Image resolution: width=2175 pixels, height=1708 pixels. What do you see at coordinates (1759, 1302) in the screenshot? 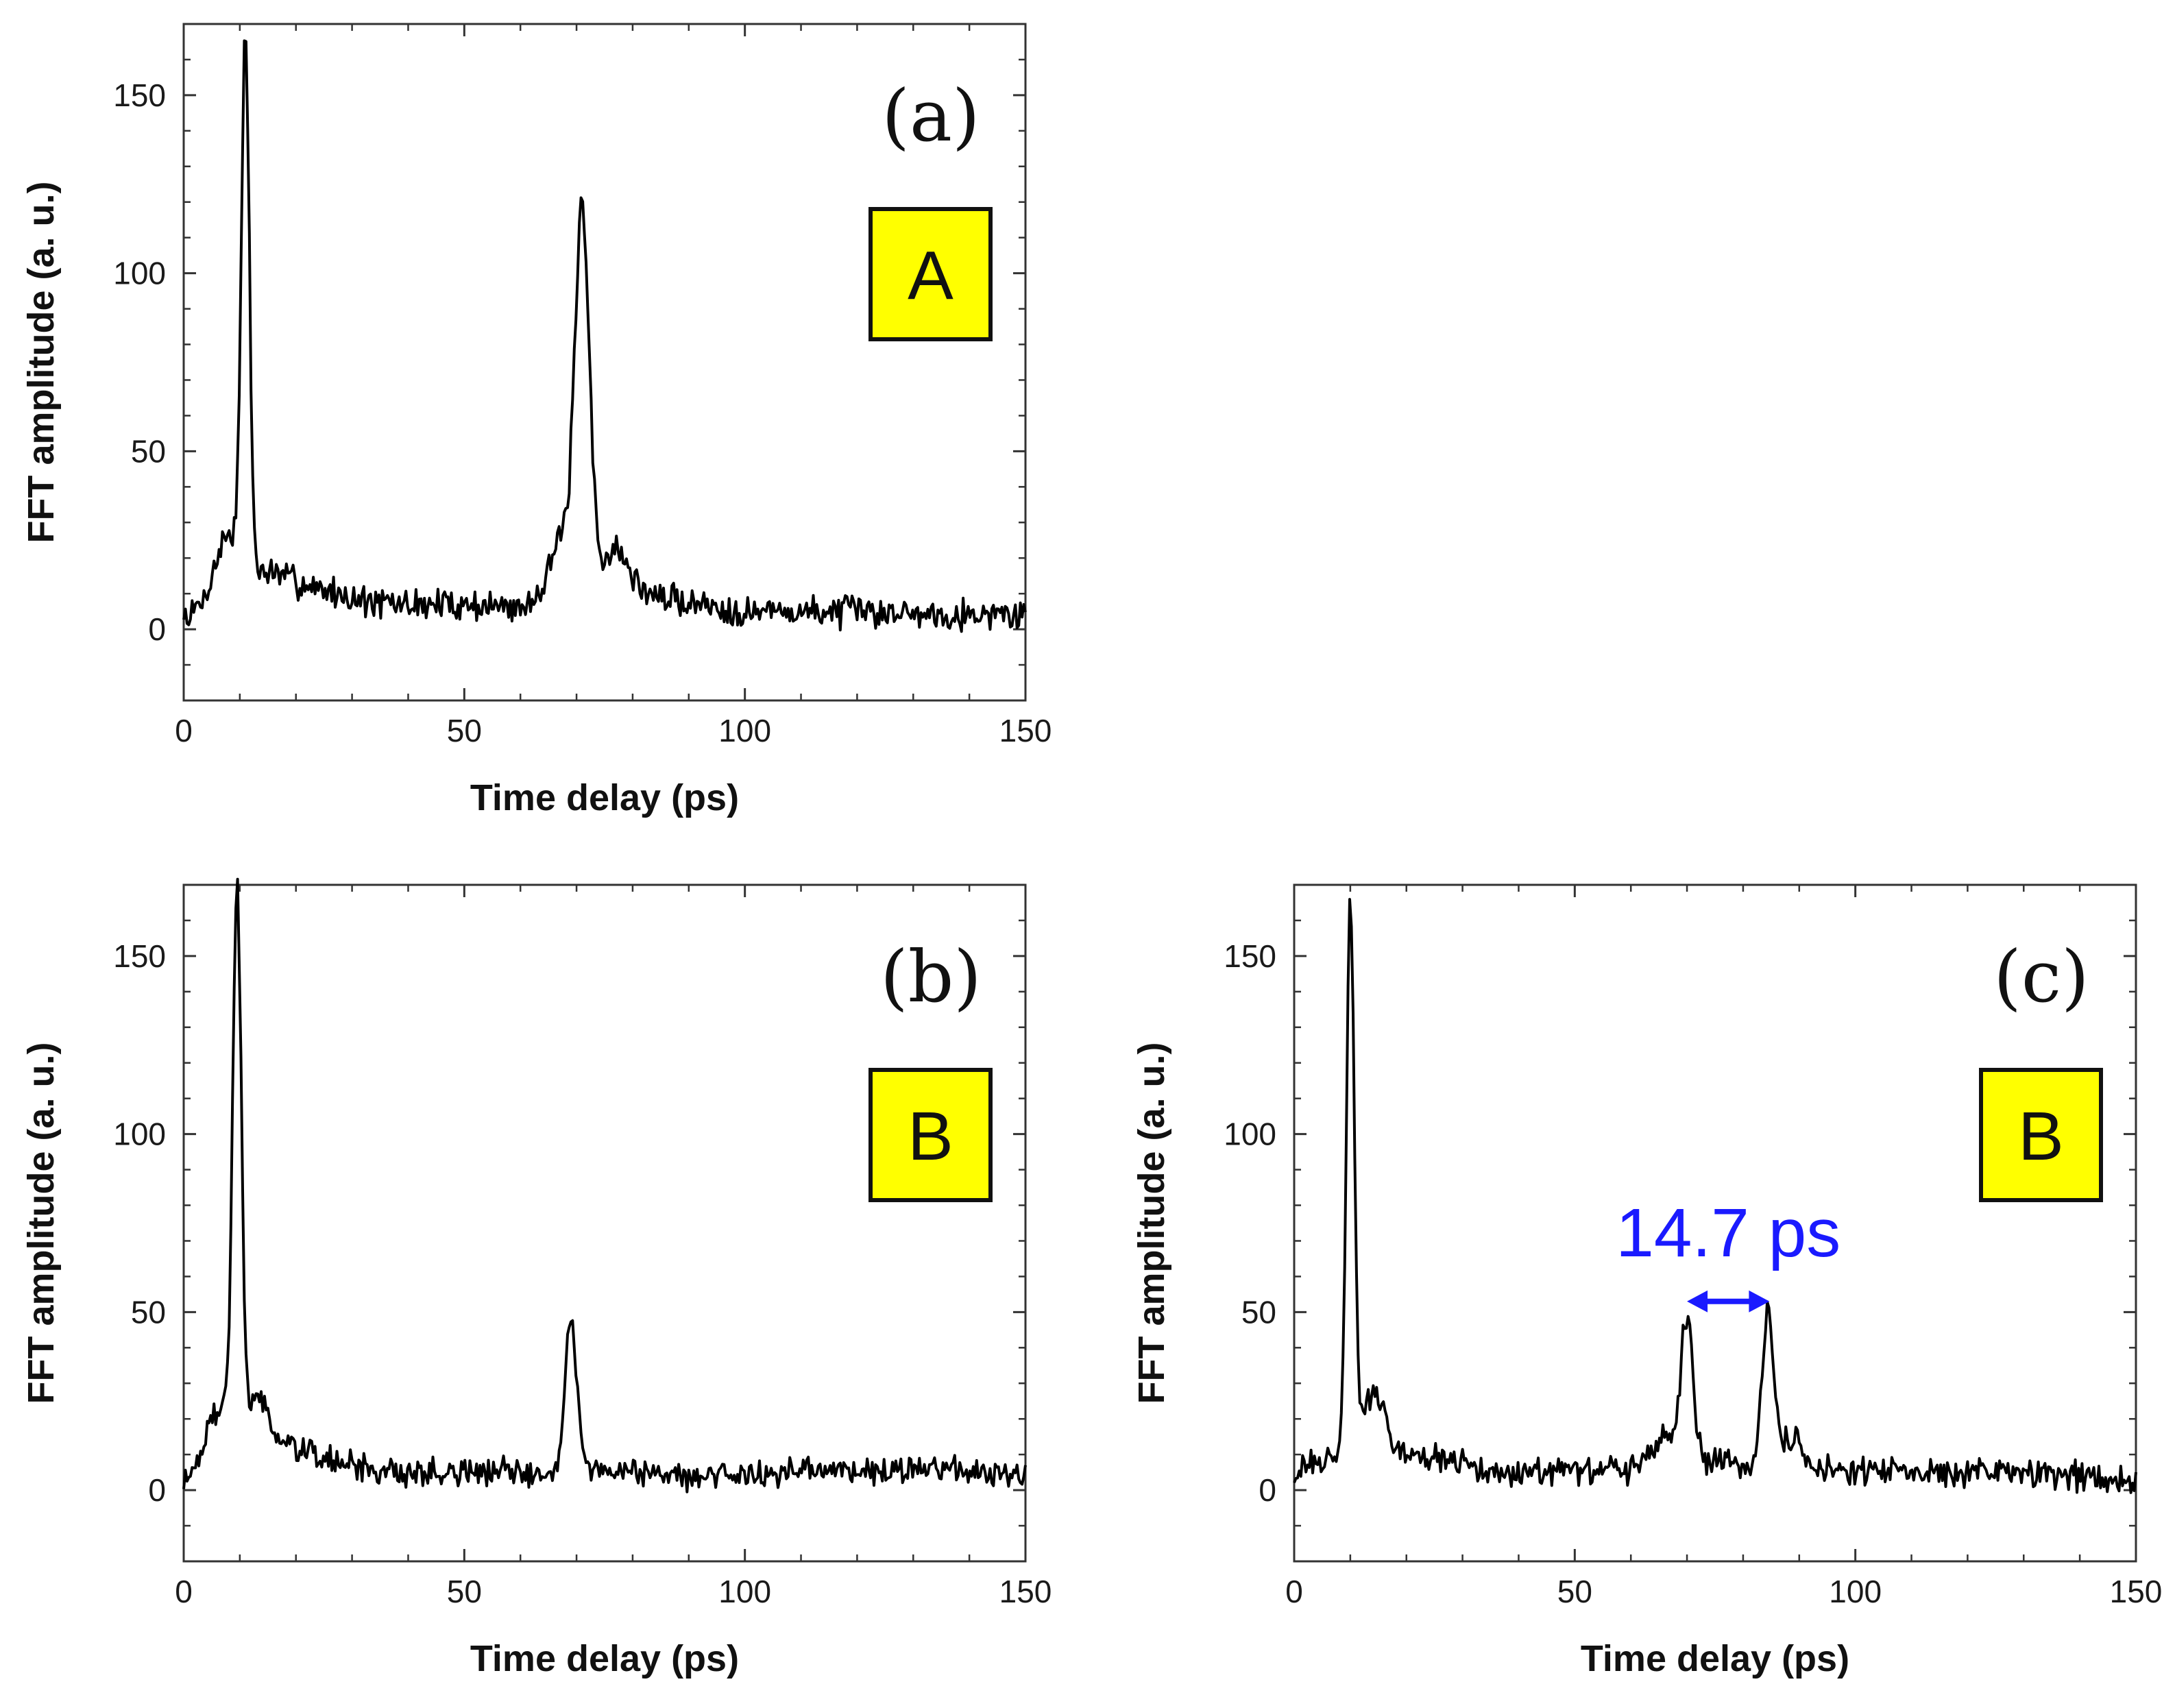
I see `interval-arrow-right-head` at bounding box center [1759, 1302].